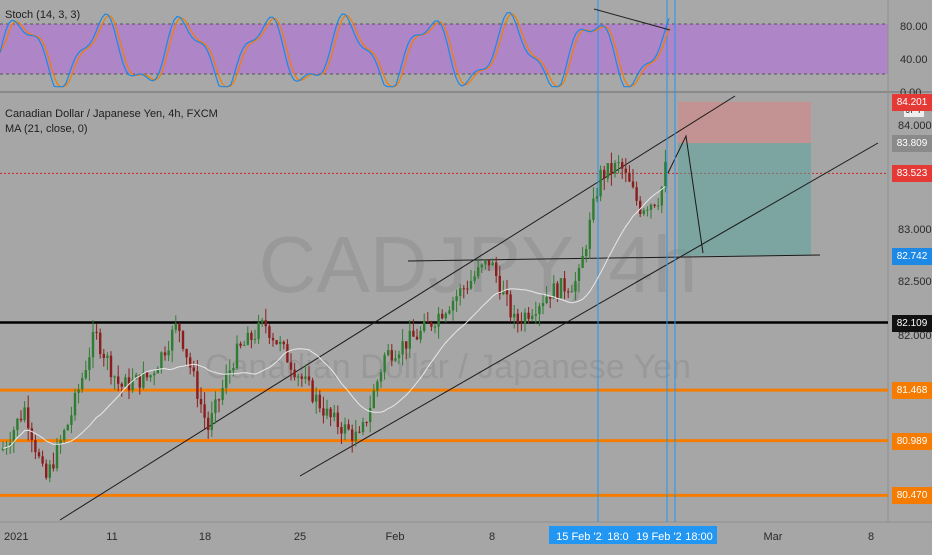  Describe the element at coordinates (335, 49) in the screenshot. I see `stoch-k-line` at that location.